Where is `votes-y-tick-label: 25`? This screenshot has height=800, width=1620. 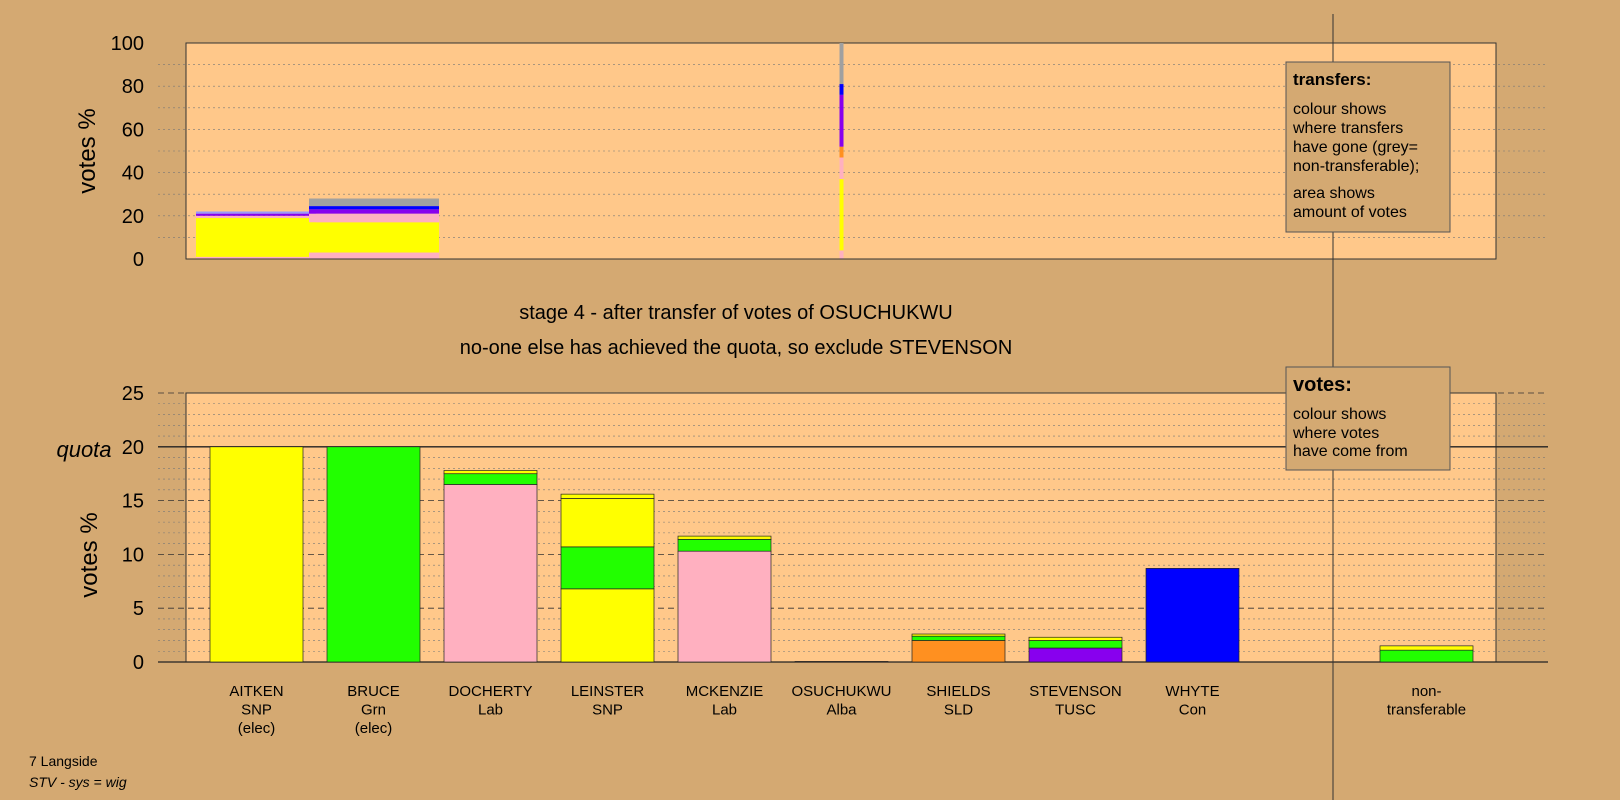
votes-y-tick-label: 25 is located at coordinates (133, 394).